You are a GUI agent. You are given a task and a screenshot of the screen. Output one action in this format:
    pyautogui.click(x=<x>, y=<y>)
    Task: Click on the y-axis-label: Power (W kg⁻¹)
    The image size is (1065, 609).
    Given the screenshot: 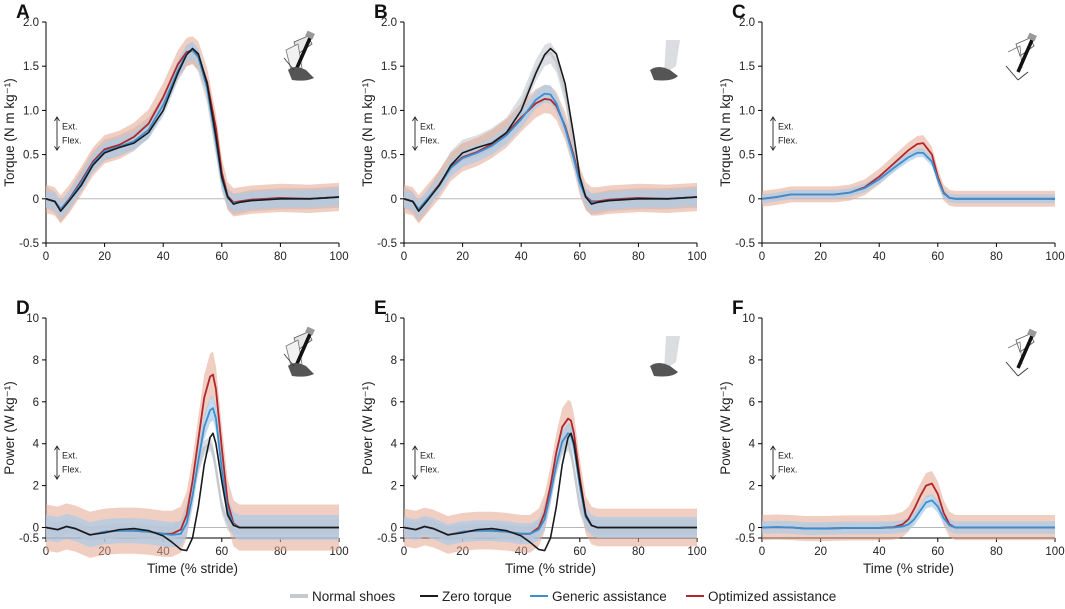 What is the action you would take?
    pyautogui.click(x=9, y=427)
    